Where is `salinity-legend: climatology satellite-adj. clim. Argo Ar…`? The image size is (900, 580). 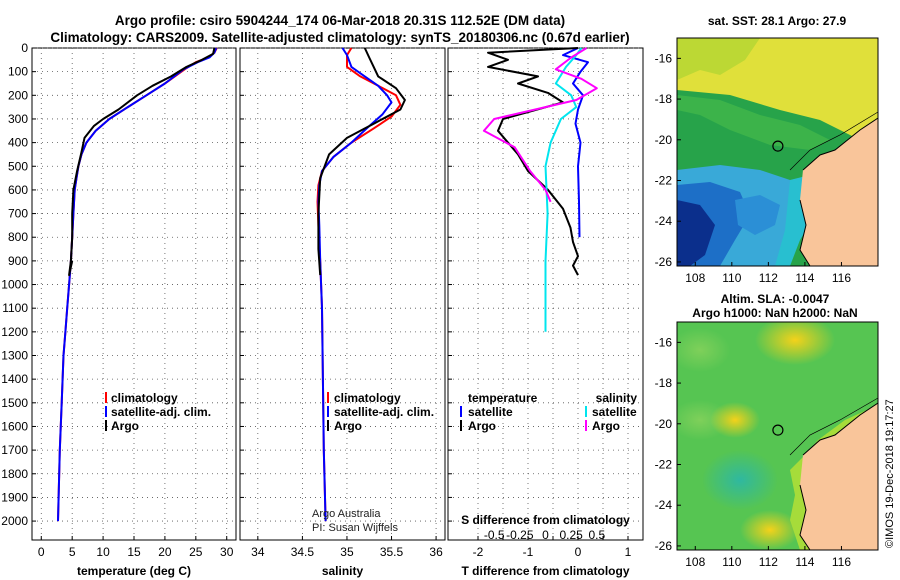
salinity-legend: climatology satellite-adj. clim. Argo Ar… is located at coordinates (373, 462).